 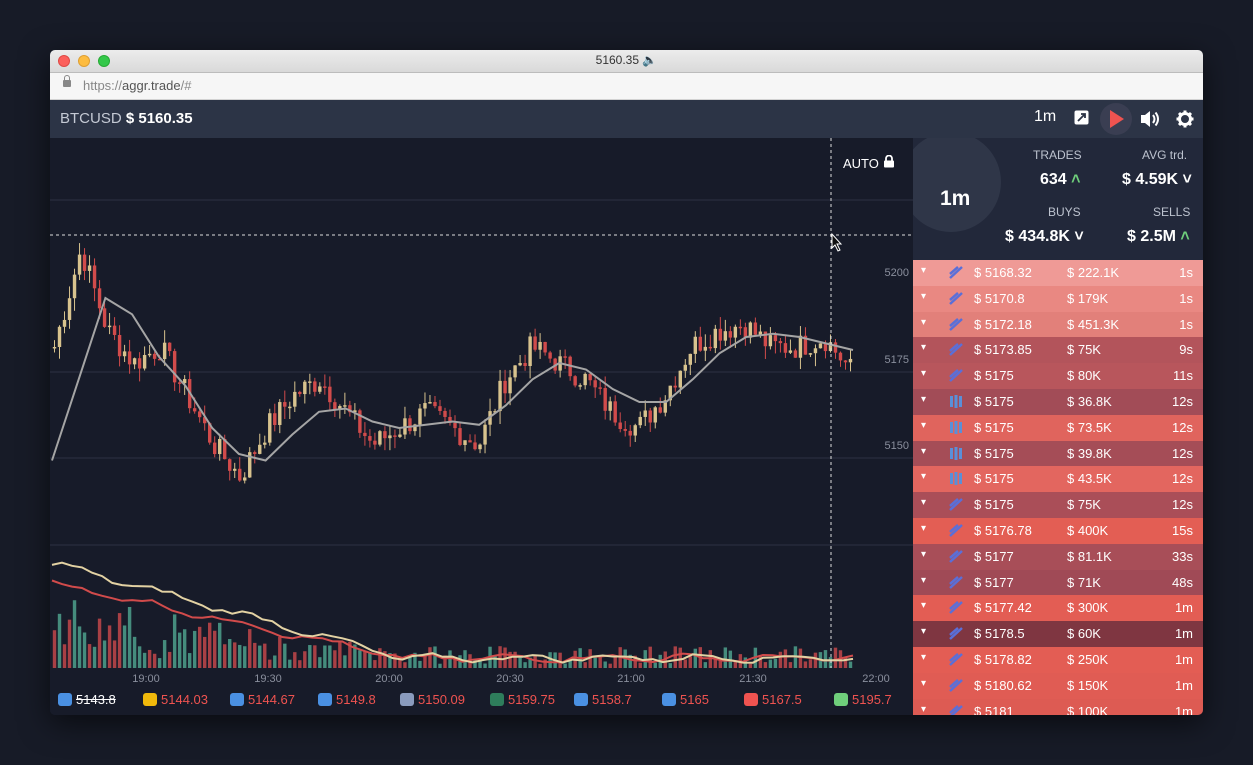 I want to click on trade-row: ▾ $ 5175 $ 43.5K 12s, so click(x=1058, y=479).